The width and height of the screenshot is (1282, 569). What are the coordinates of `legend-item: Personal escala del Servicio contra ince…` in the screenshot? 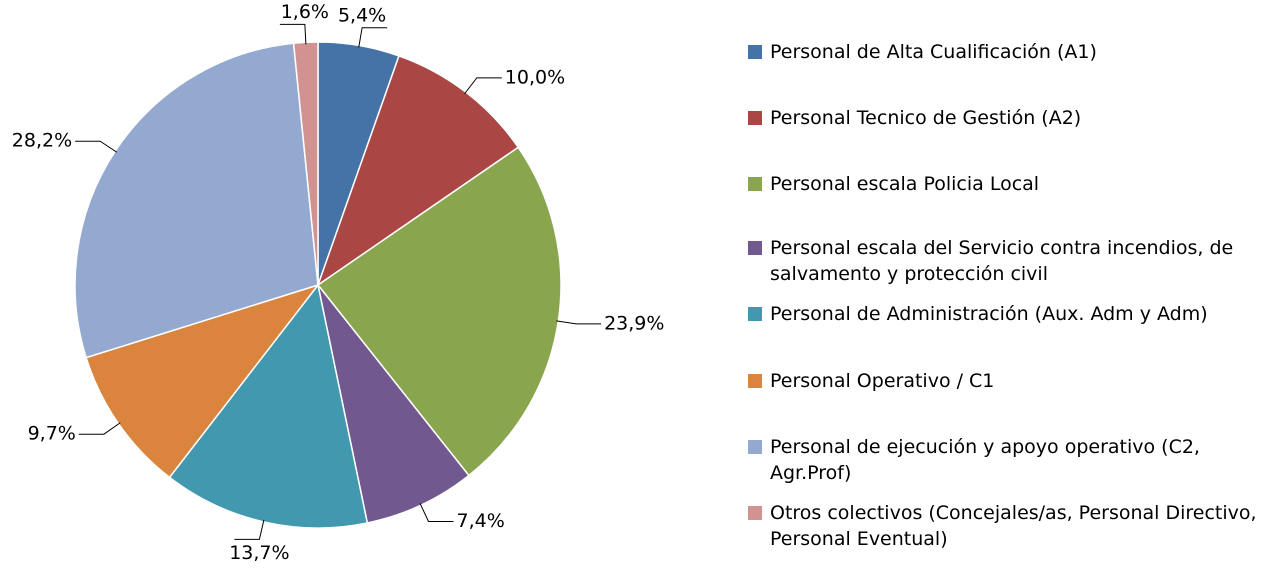 It's located at (1008, 261).